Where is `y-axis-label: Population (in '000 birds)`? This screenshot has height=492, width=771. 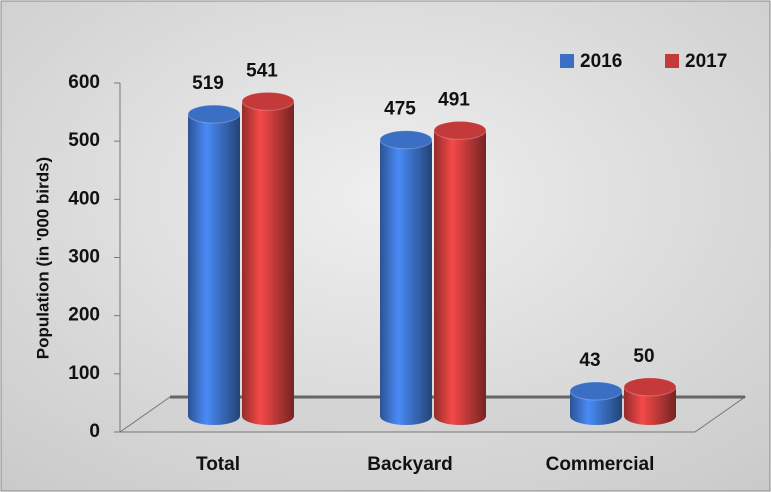 y-axis-label: Population (in '000 birds) is located at coordinates (42, 258).